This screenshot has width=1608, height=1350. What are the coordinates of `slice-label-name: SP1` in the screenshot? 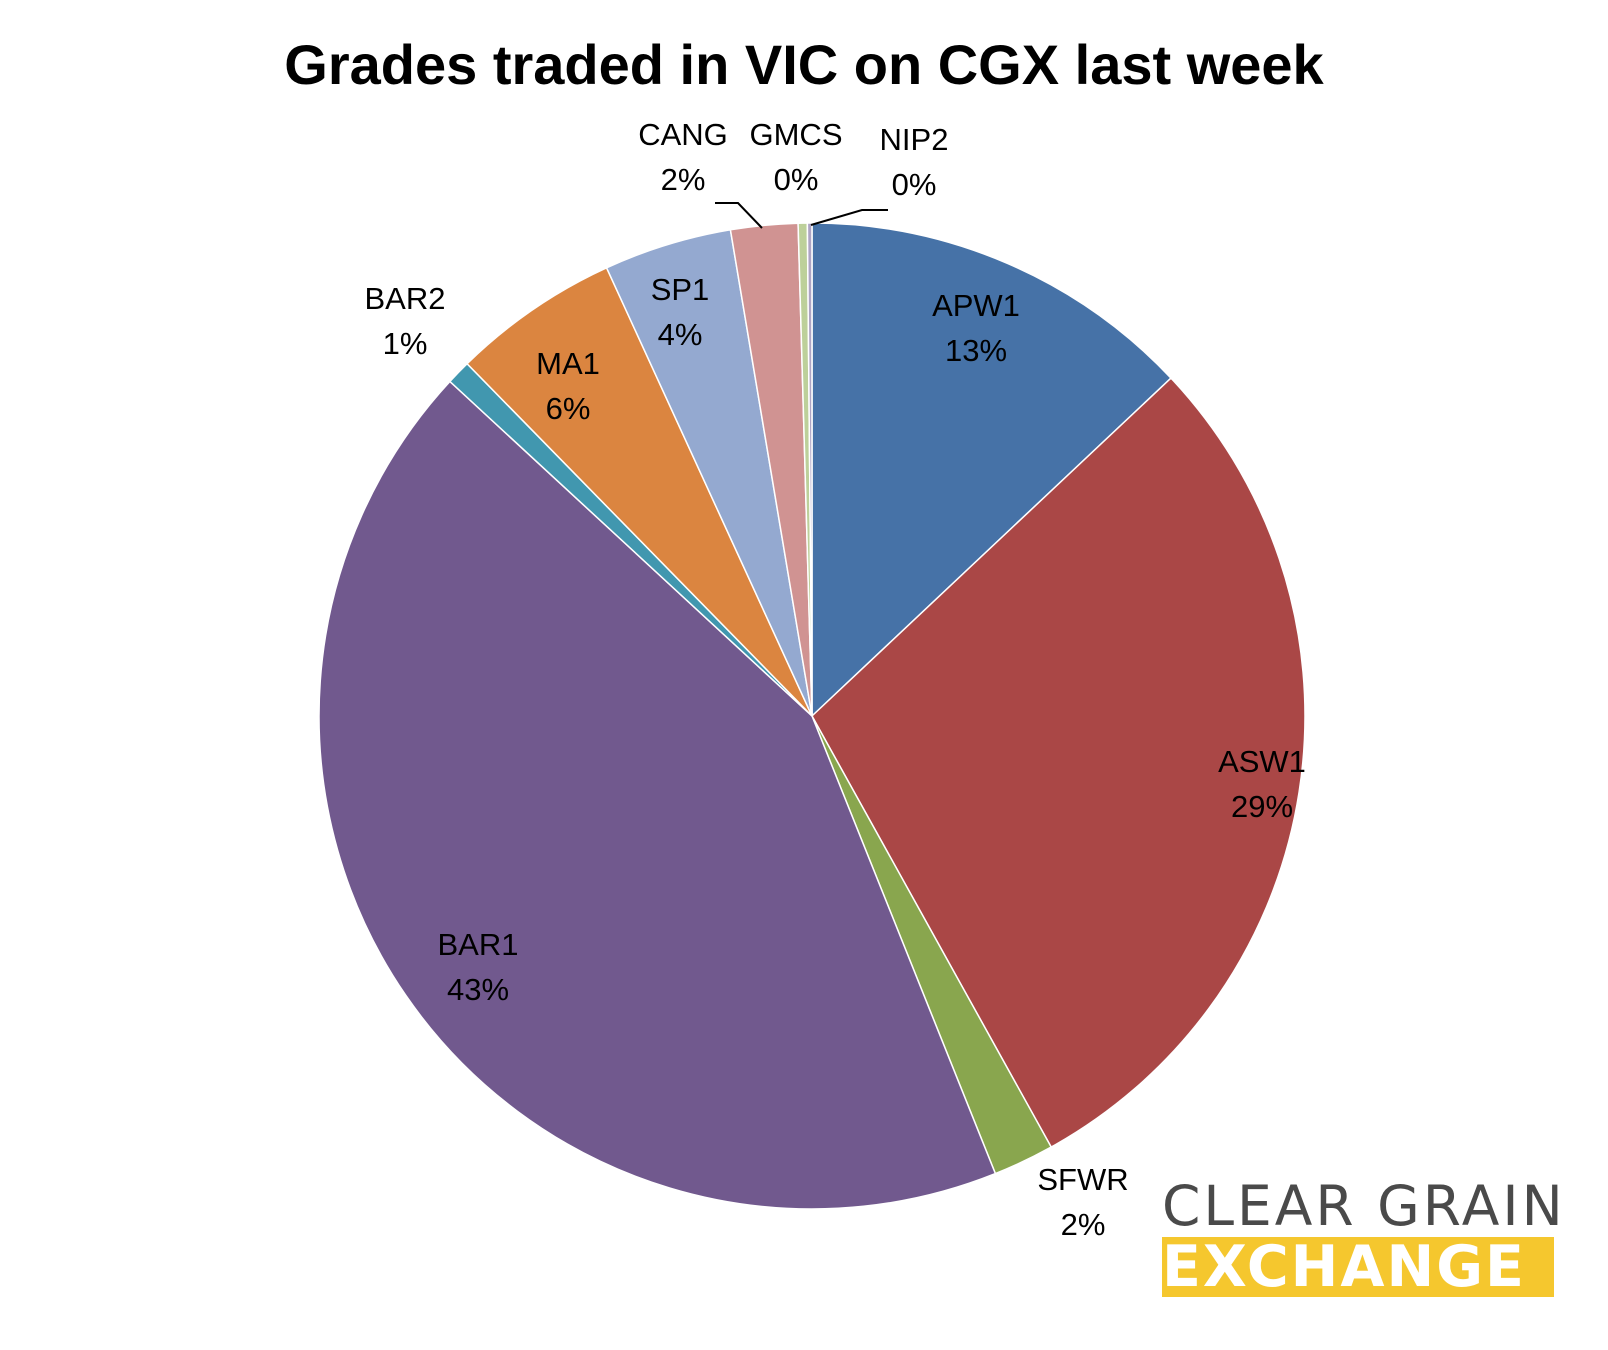 It's located at (680, 289).